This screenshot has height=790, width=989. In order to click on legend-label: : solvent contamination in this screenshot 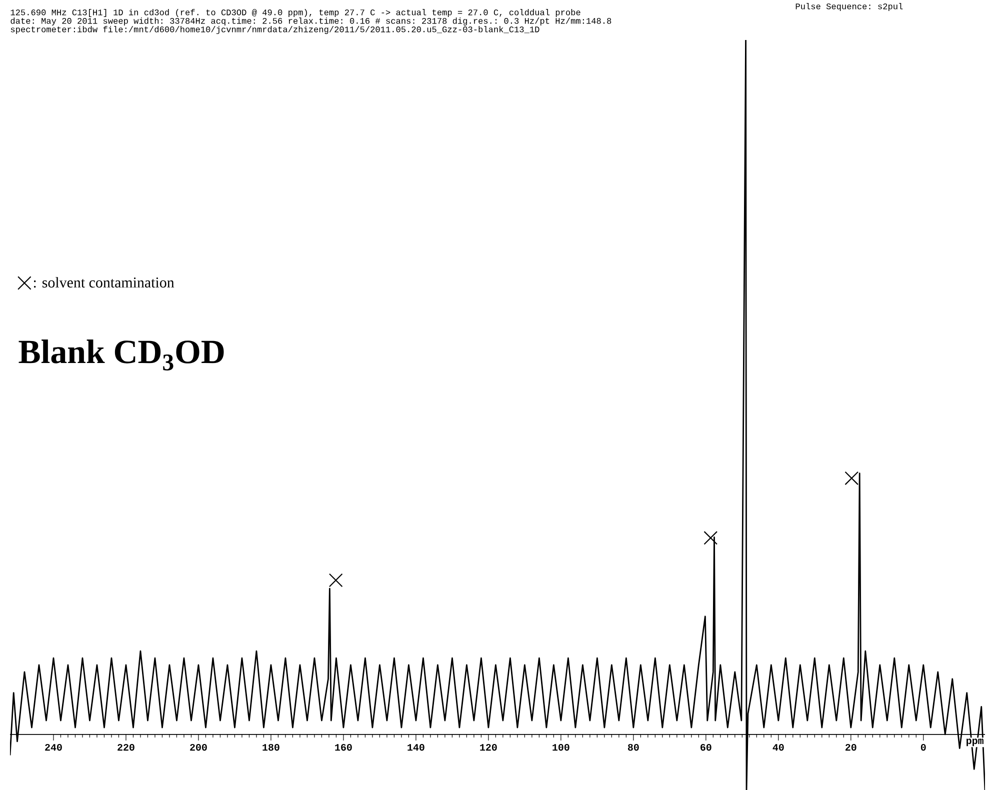, I will do `click(104, 282)`.